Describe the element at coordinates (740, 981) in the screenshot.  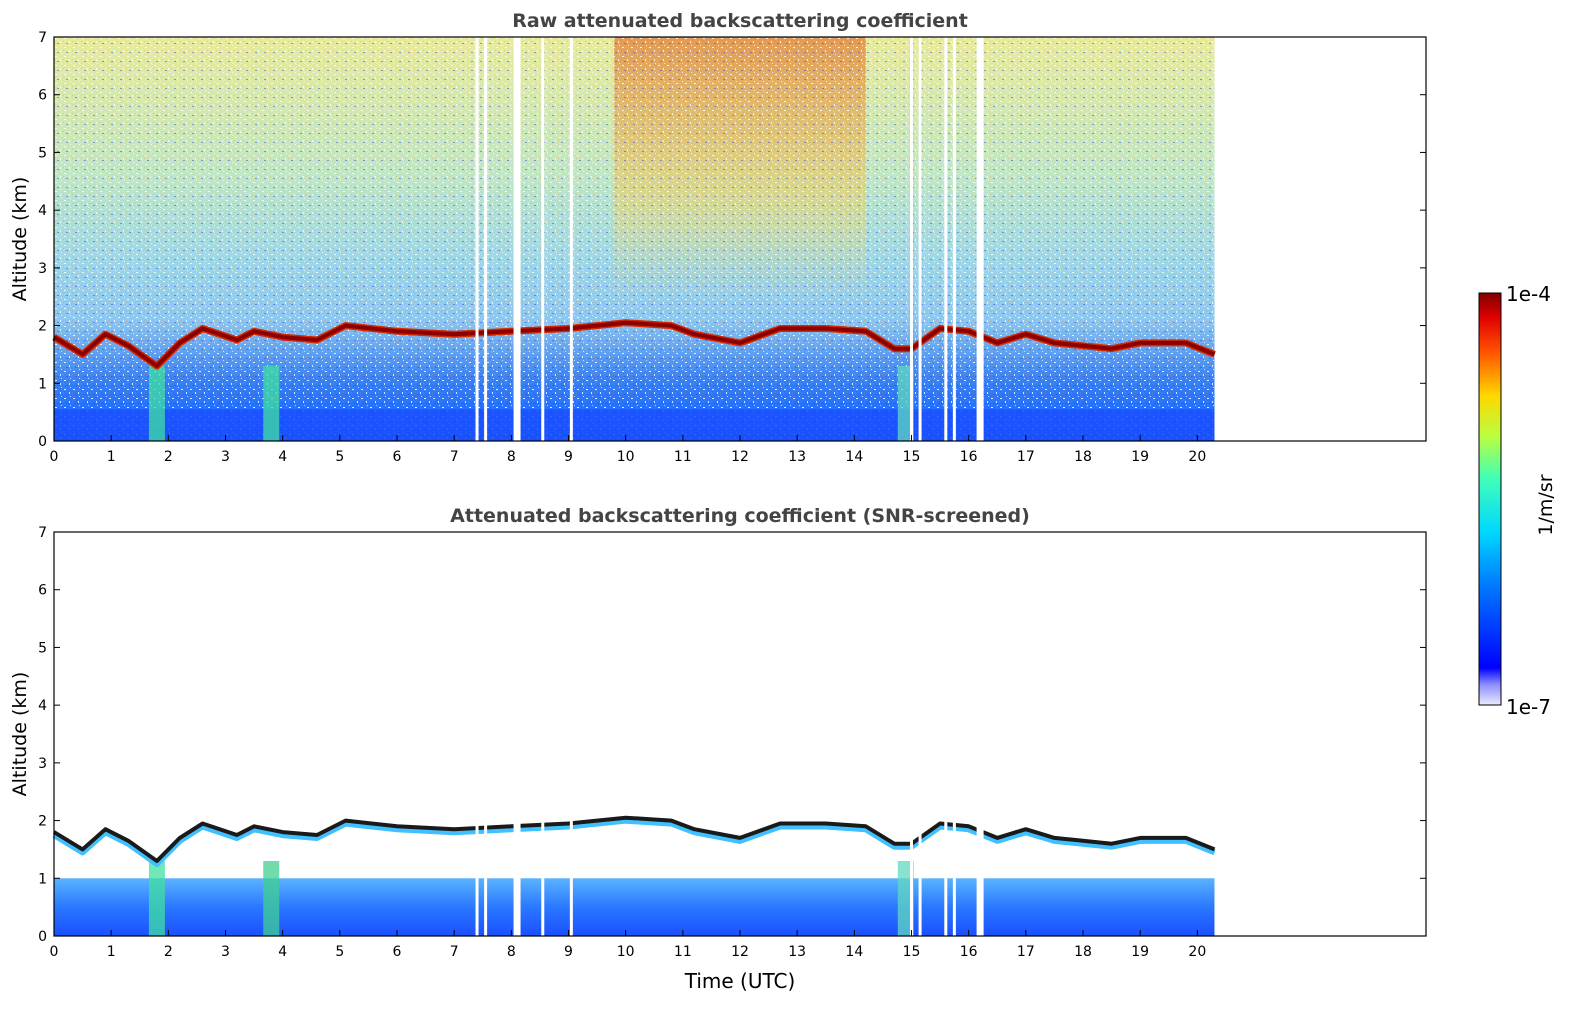
I see `xlabel-time: Time (UTC)` at that location.